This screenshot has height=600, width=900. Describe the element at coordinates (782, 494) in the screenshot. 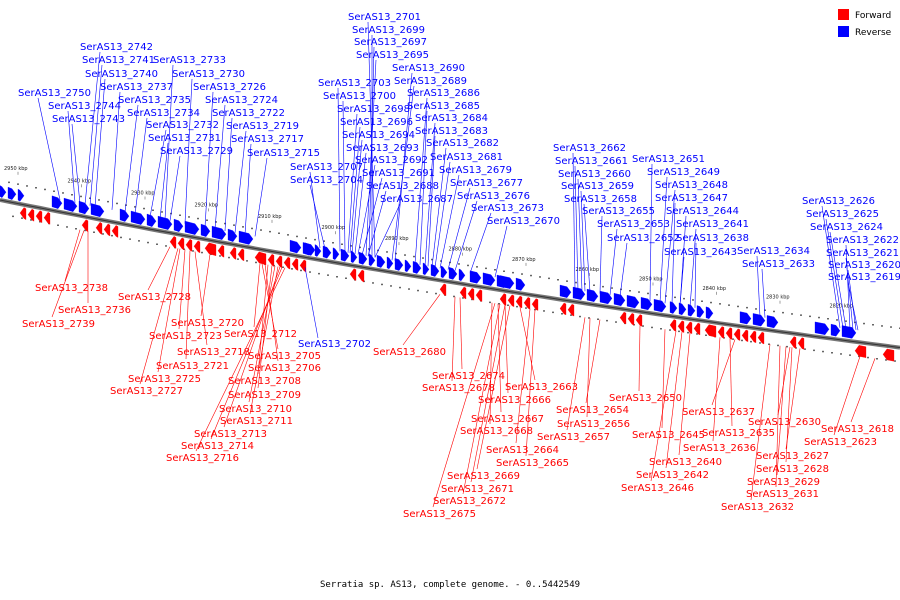

I see `forward-gene-label: SerAS13_2631` at that location.